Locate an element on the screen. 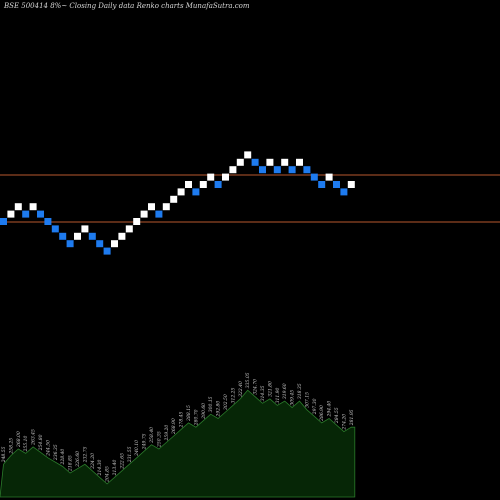 This screenshot has width=500, height=500. volume-label: 280.70 is located at coordinates (196, 417).